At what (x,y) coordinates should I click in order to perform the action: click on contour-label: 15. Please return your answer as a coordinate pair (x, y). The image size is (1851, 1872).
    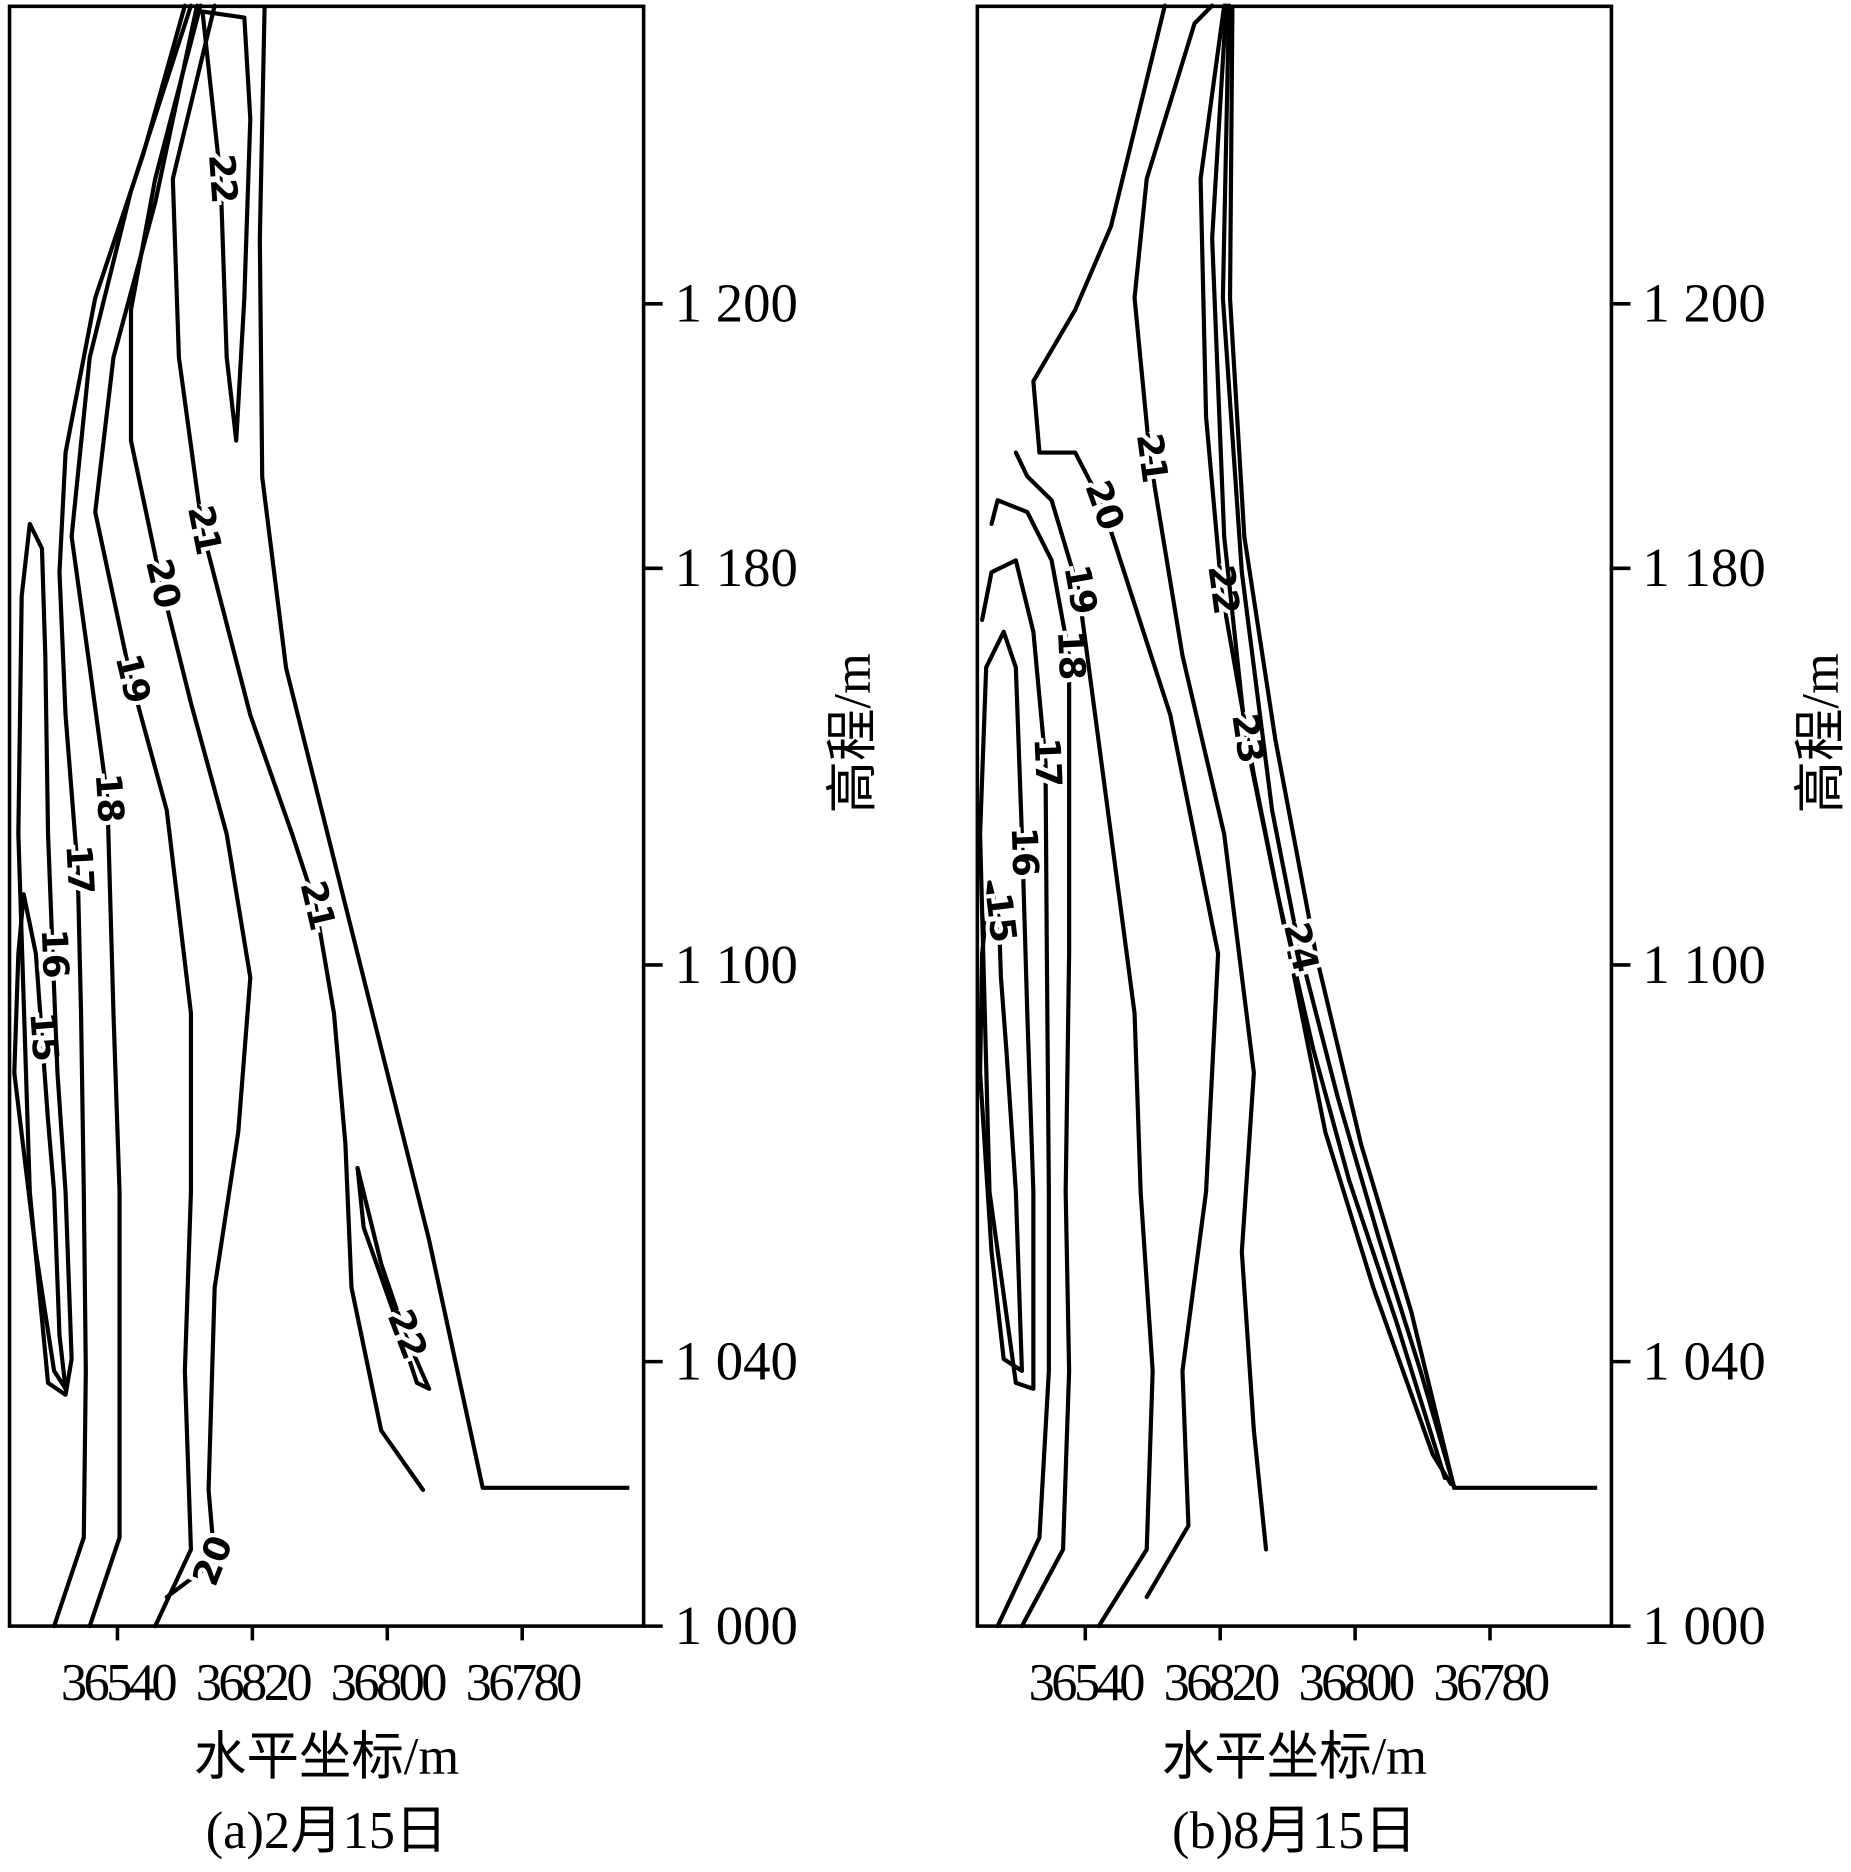
    Looking at the image, I should click on (43, 1037).